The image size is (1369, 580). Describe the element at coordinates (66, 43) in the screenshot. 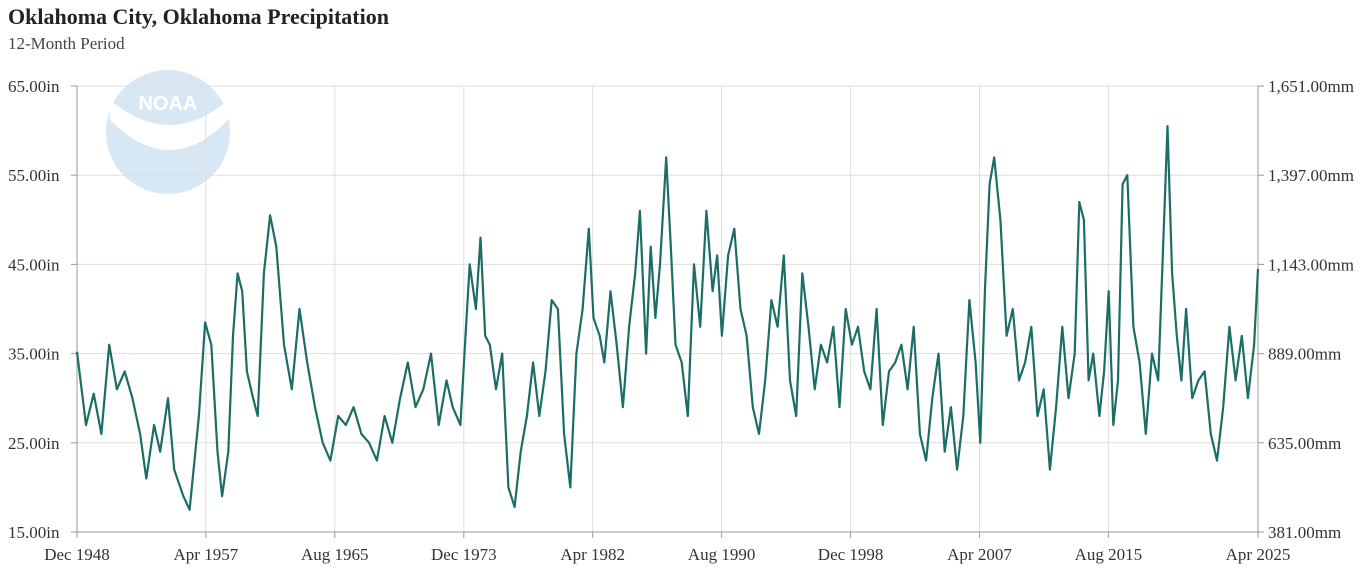

I see `chart-subtitle: 12-Month Period` at that location.